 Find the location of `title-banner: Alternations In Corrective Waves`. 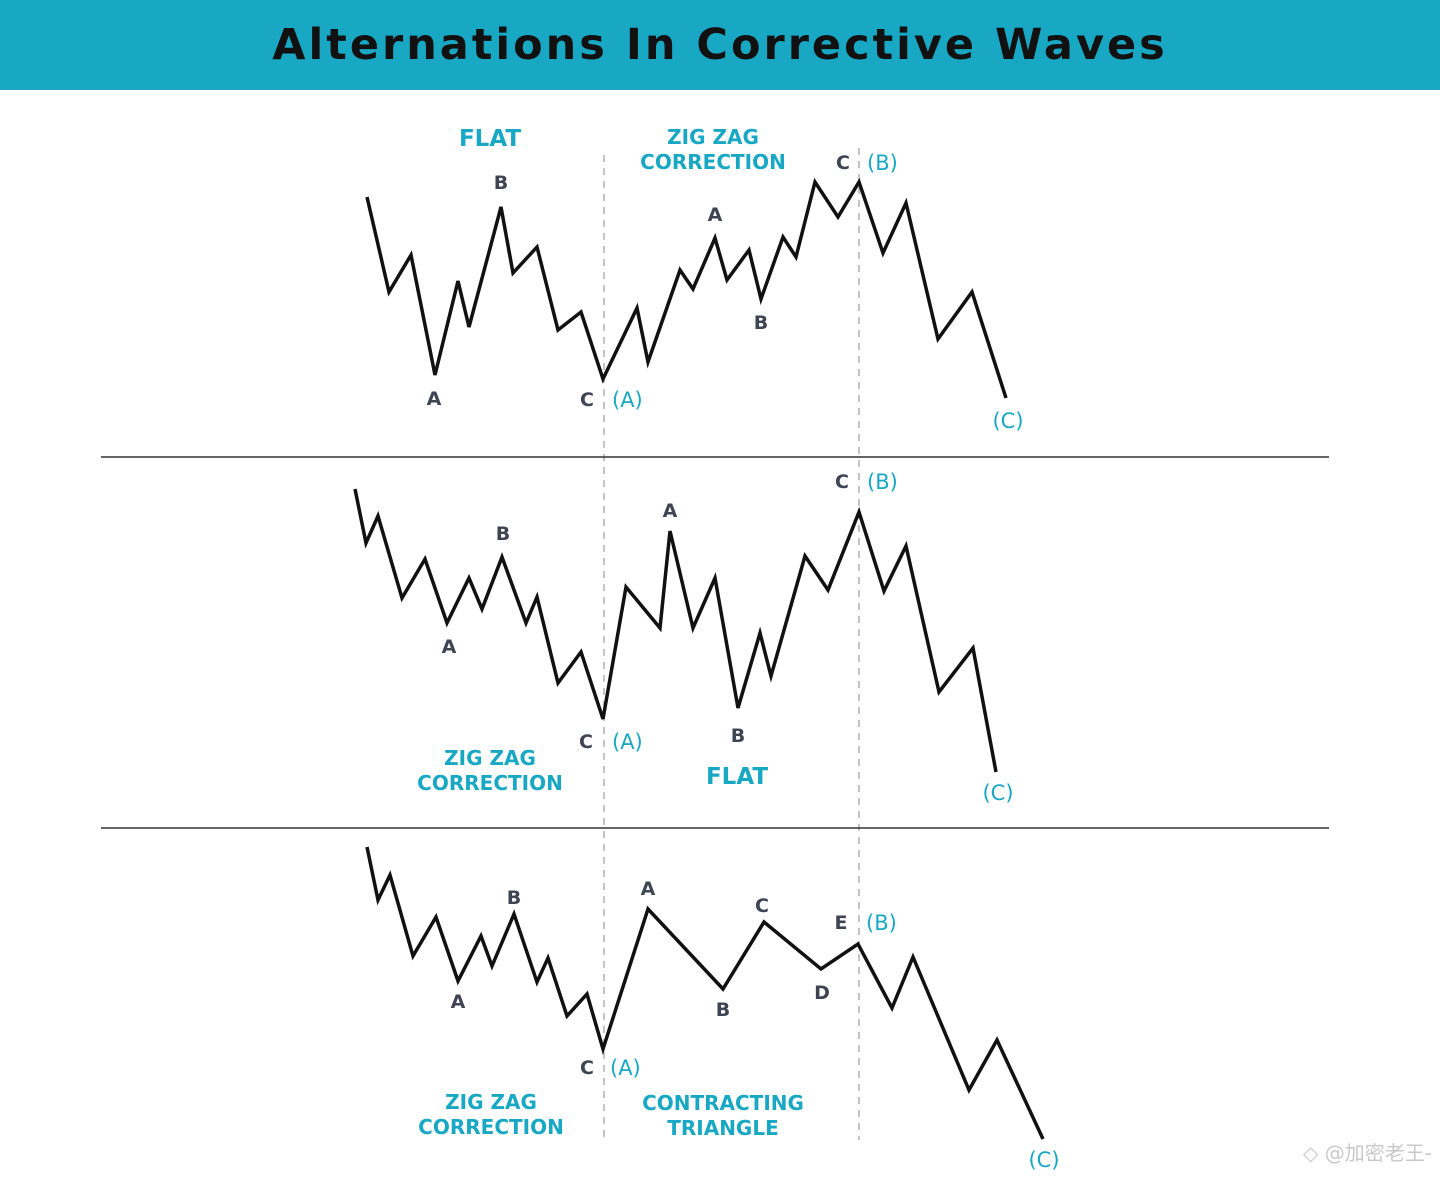

title-banner: Alternations In Corrective Waves is located at coordinates (720, 45).